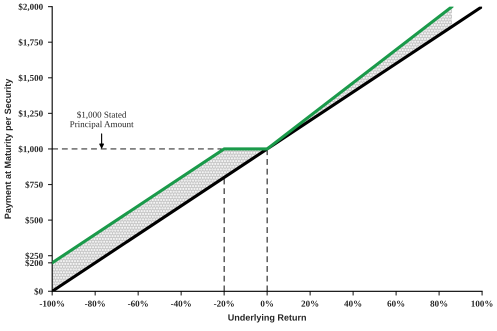  What do you see at coordinates (38, 292) in the screenshot?
I see `y-tick-label: $0` at bounding box center [38, 292].